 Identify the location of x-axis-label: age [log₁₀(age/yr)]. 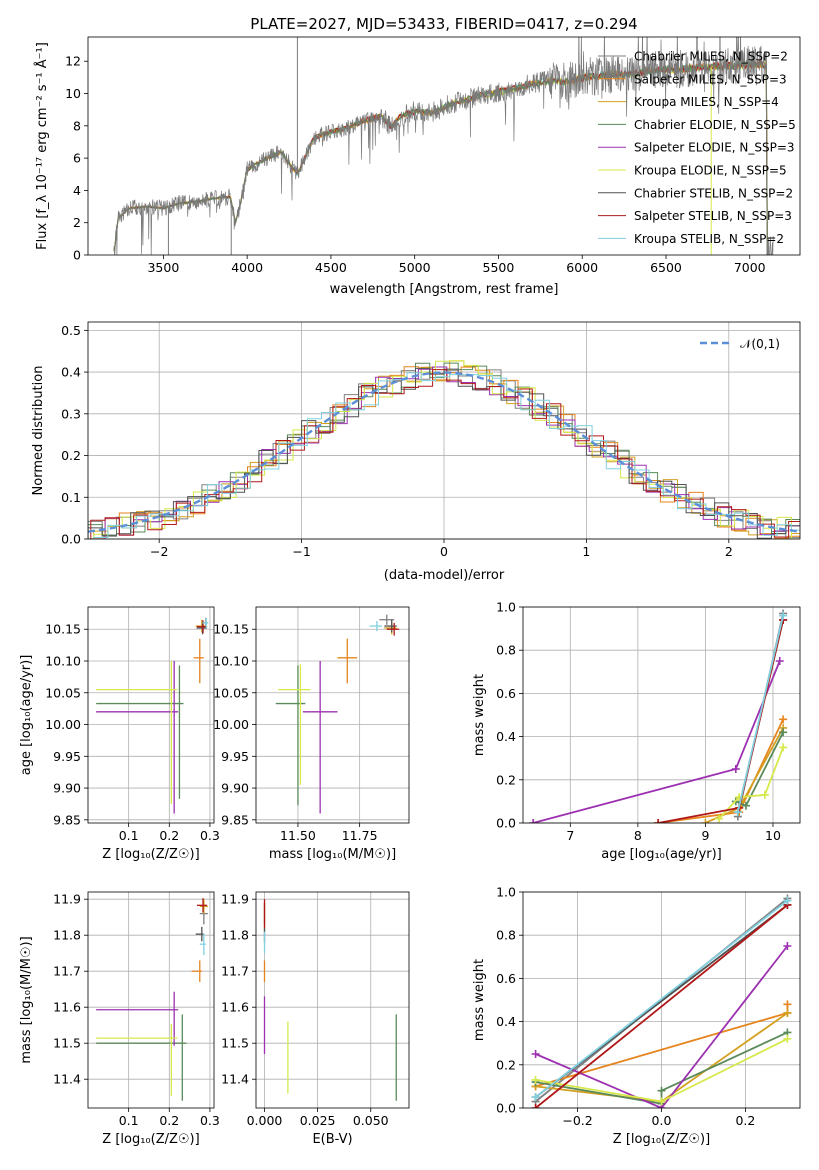
(661, 854).